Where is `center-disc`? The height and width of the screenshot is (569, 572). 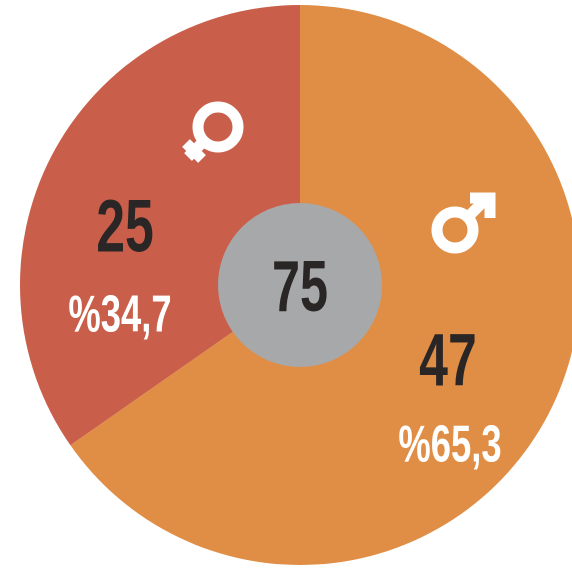 center-disc is located at coordinates (300, 285).